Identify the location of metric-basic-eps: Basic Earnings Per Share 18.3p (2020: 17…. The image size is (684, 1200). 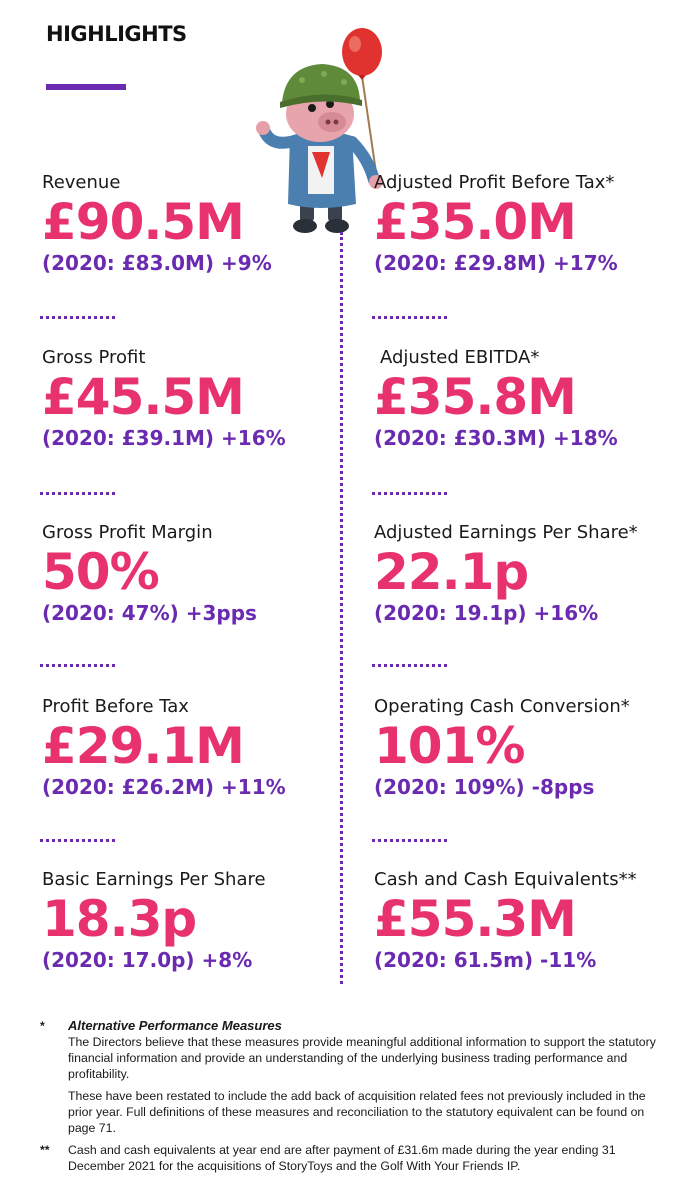
(192, 921).